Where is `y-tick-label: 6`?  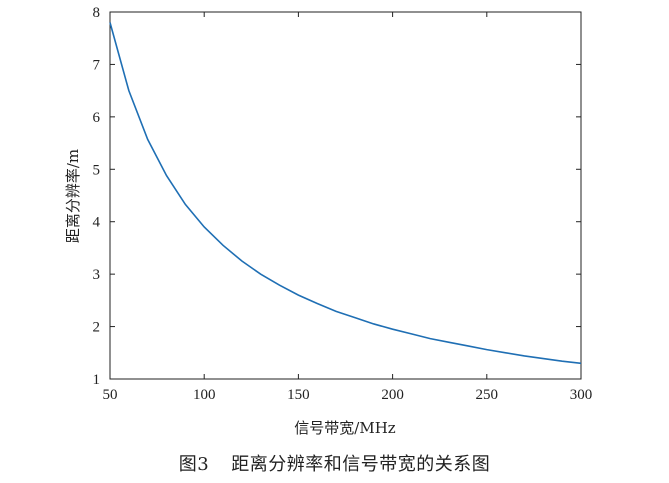 y-tick-label: 6 is located at coordinates (97, 118).